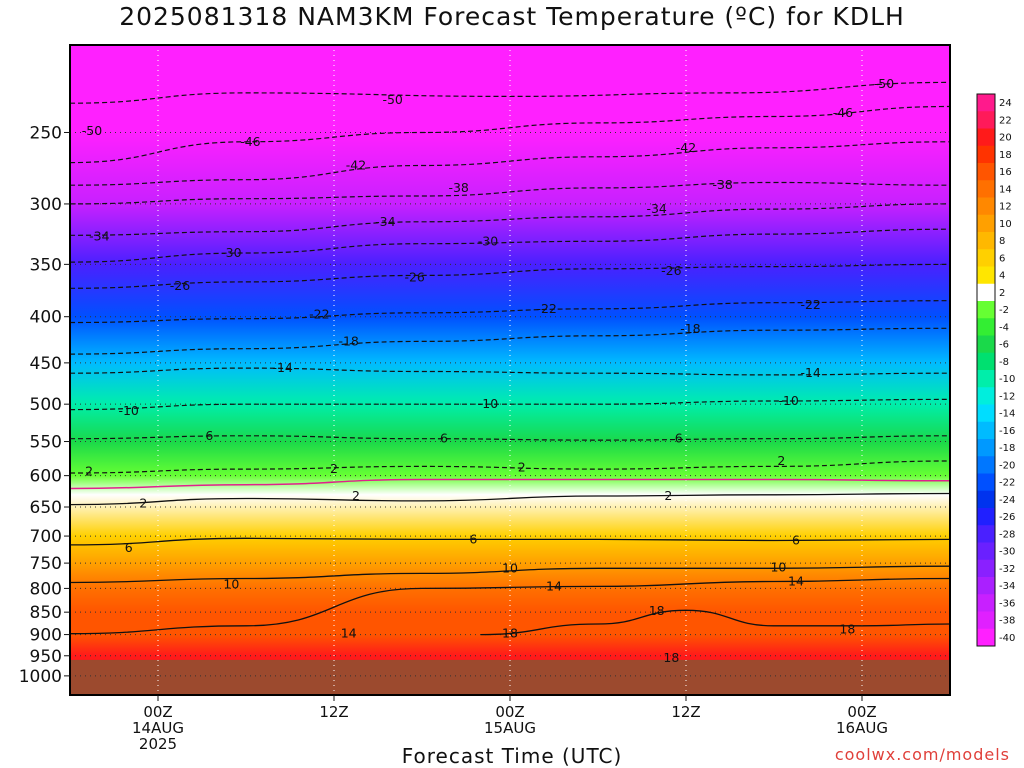  What do you see at coordinates (788, 400) in the screenshot?
I see `contour-label: -10` at bounding box center [788, 400].